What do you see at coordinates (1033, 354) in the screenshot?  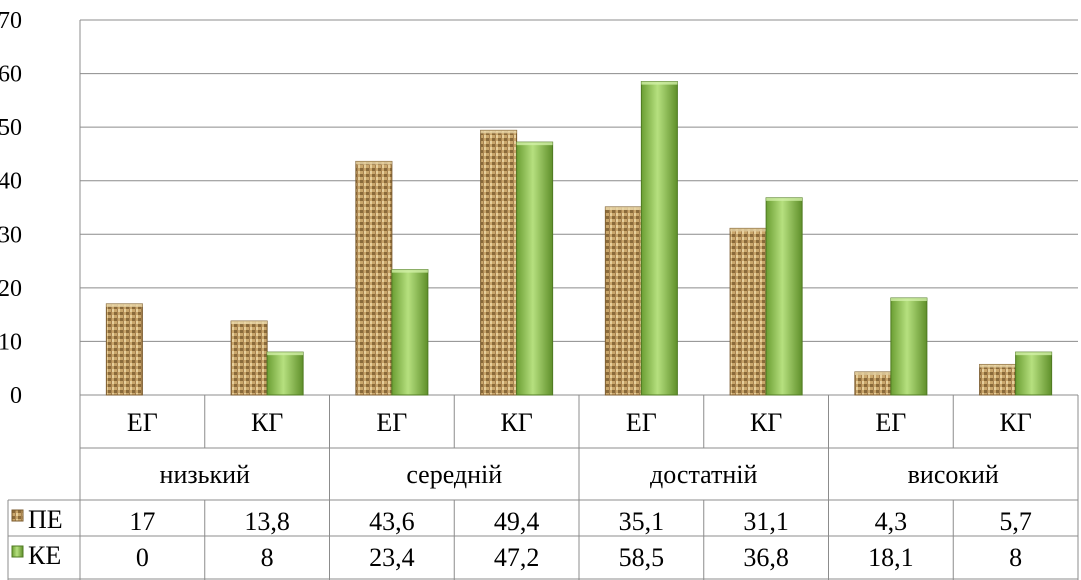 I see `bar-cap-КЕ-7` at bounding box center [1033, 354].